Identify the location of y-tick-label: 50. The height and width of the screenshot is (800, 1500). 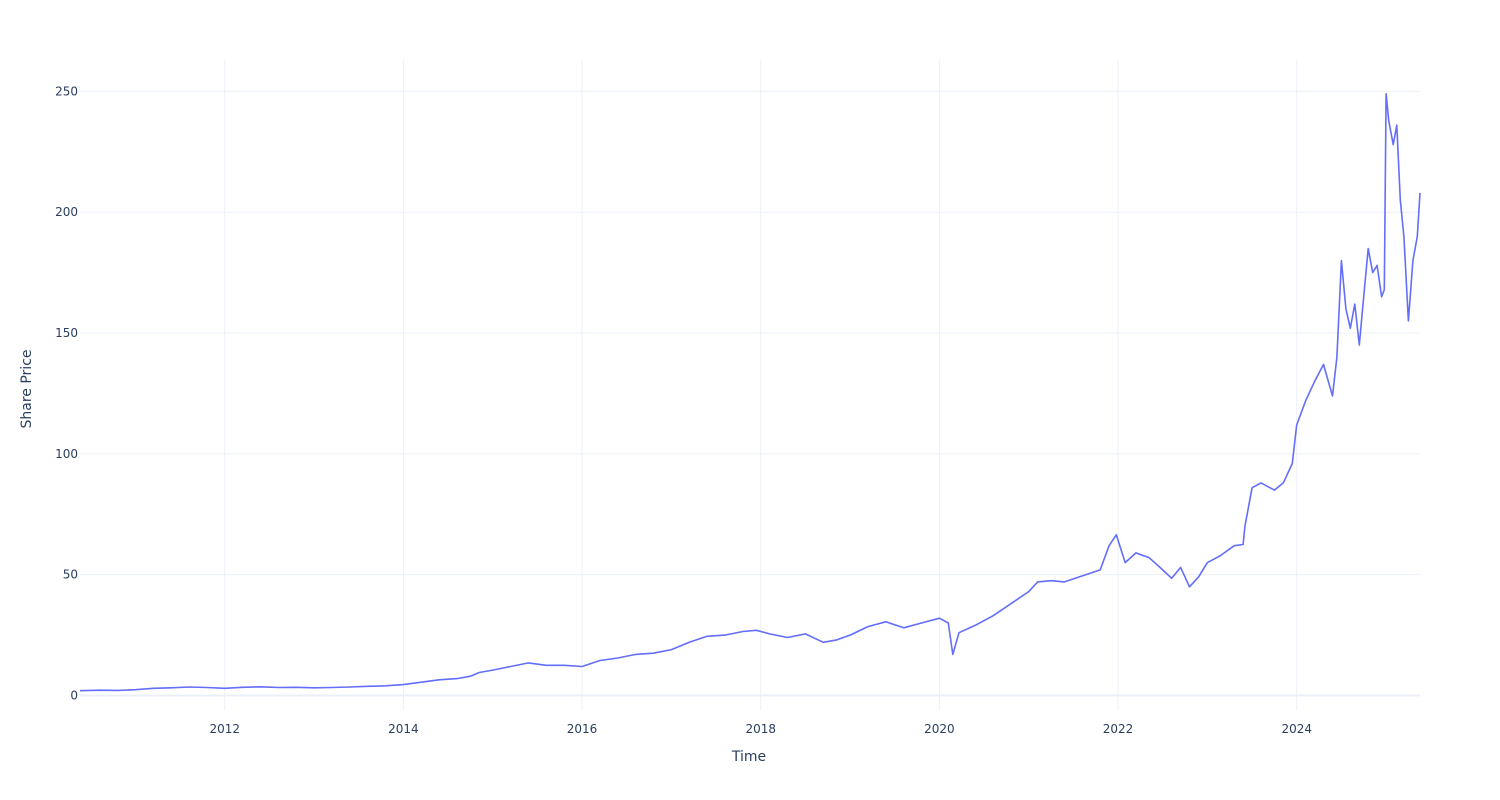
(70, 575).